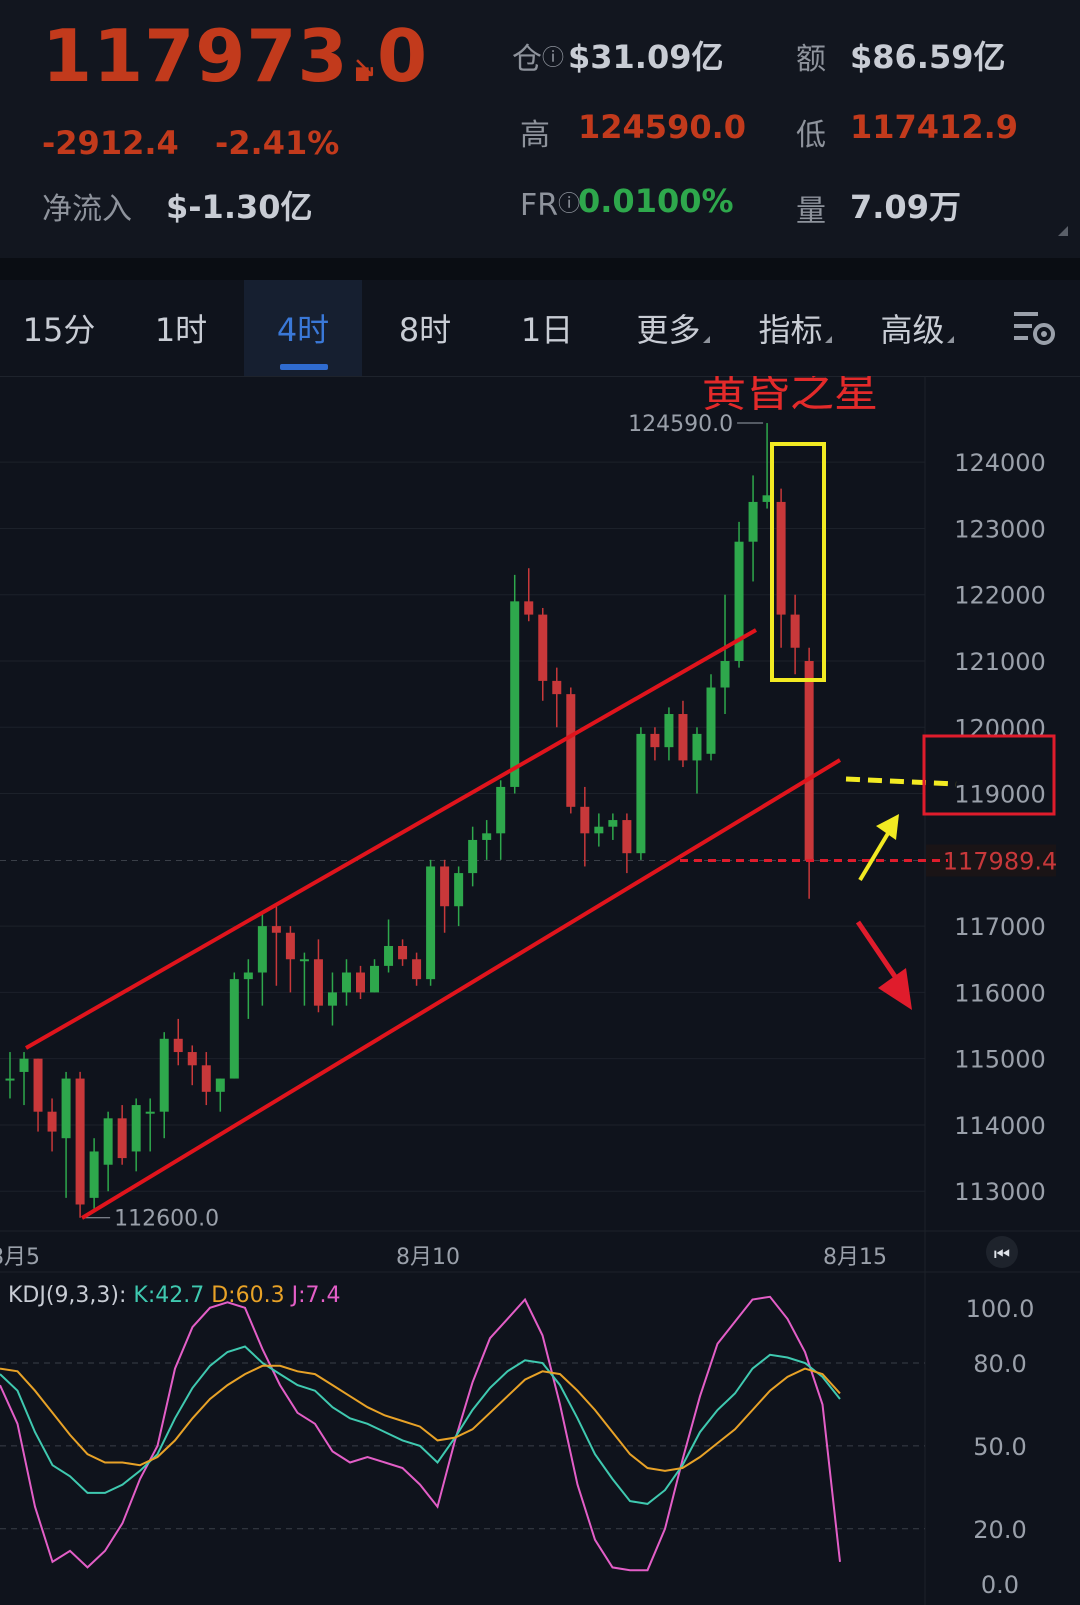  What do you see at coordinates (1000, 1126) in the screenshot?
I see `price-tick-label: 114000` at bounding box center [1000, 1126].